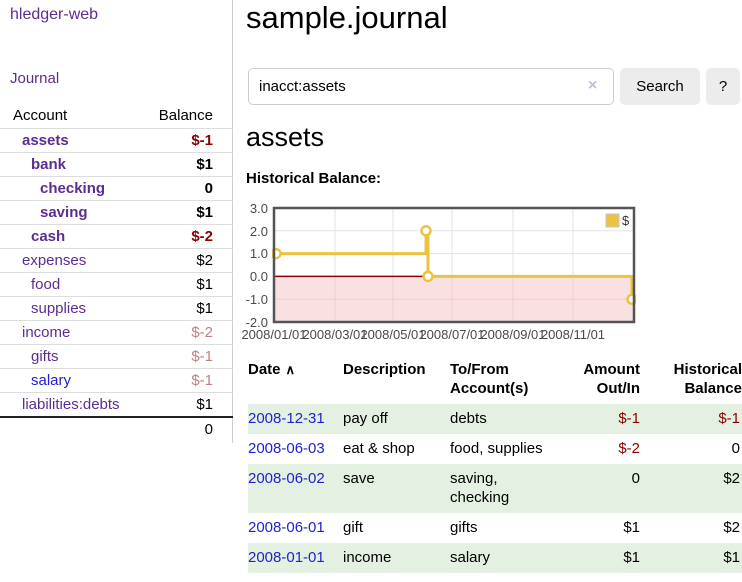  I want to click on transaction-accounts: food, supplies, so click(496, 448).